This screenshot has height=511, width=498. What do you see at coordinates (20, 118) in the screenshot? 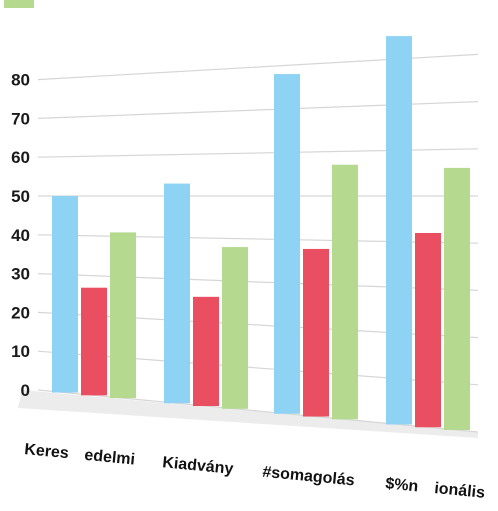
I see `y-tick-label: 70` at bounding box center [20, 118].